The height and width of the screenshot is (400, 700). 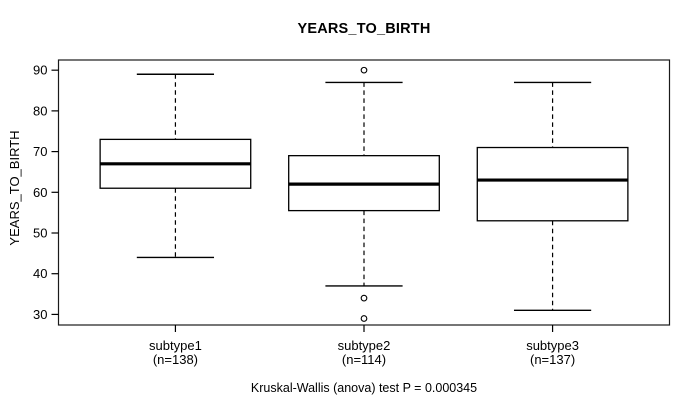 I want to click on x-tick-label: subtype3, so click(x=552, y=345).